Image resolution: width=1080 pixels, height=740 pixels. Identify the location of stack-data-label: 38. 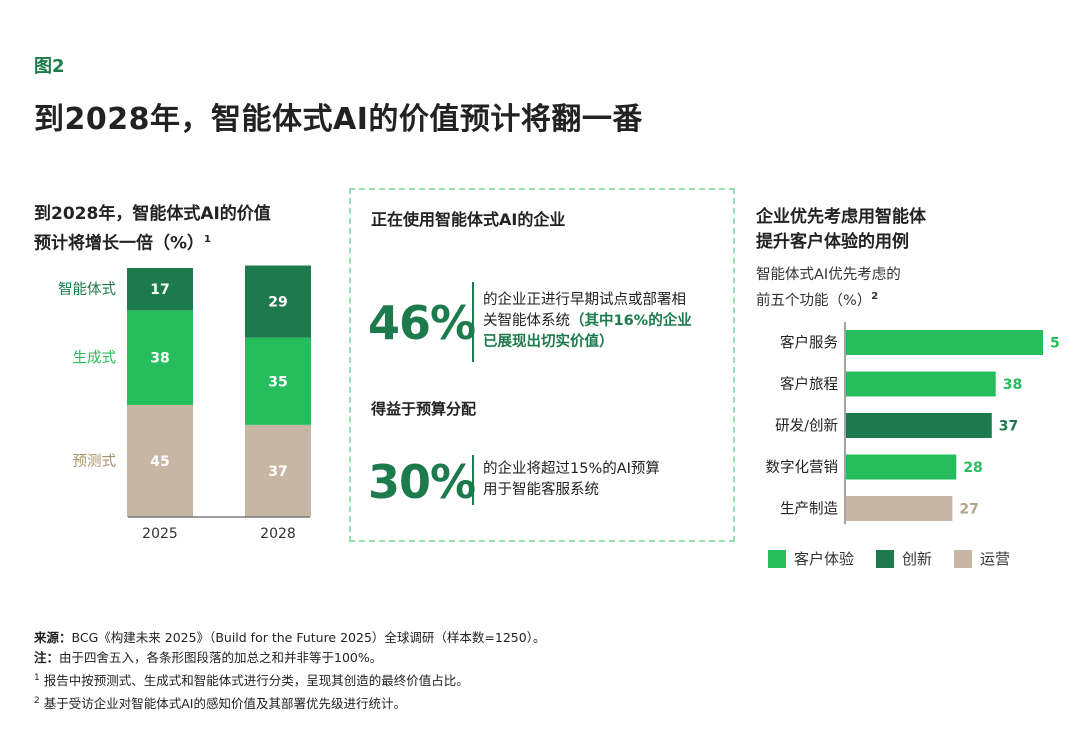
(159, 359).